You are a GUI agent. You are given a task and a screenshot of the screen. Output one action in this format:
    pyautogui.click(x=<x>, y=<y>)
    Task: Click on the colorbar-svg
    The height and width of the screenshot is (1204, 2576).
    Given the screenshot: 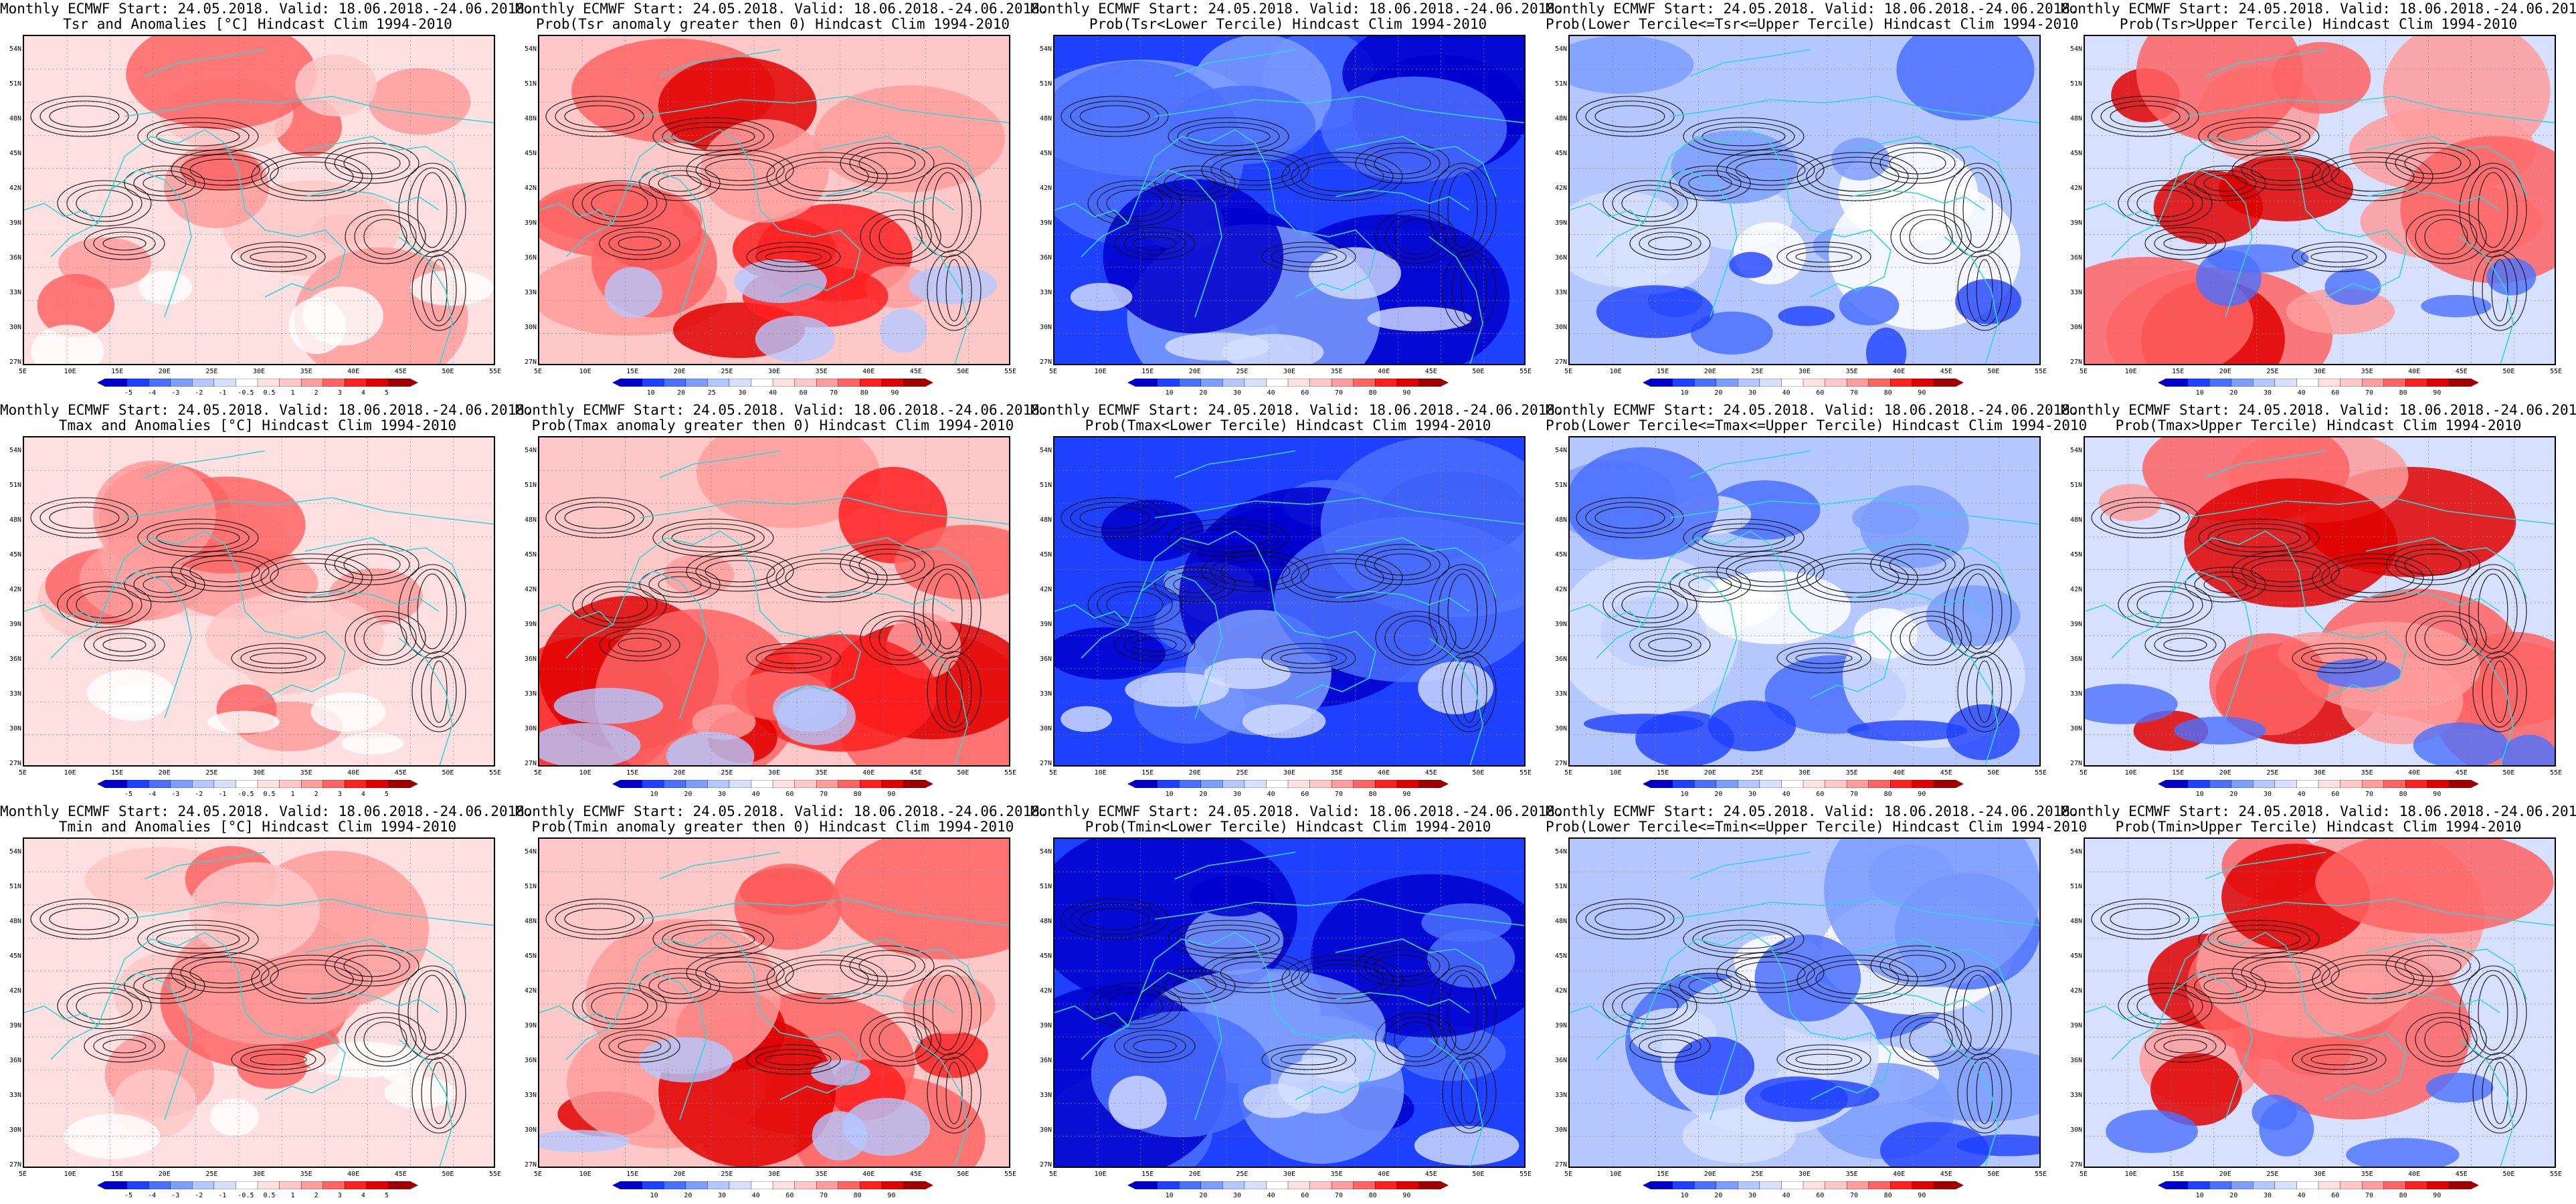 What is the action you would take?
    pyautogui.click(x=257, y=383)
    